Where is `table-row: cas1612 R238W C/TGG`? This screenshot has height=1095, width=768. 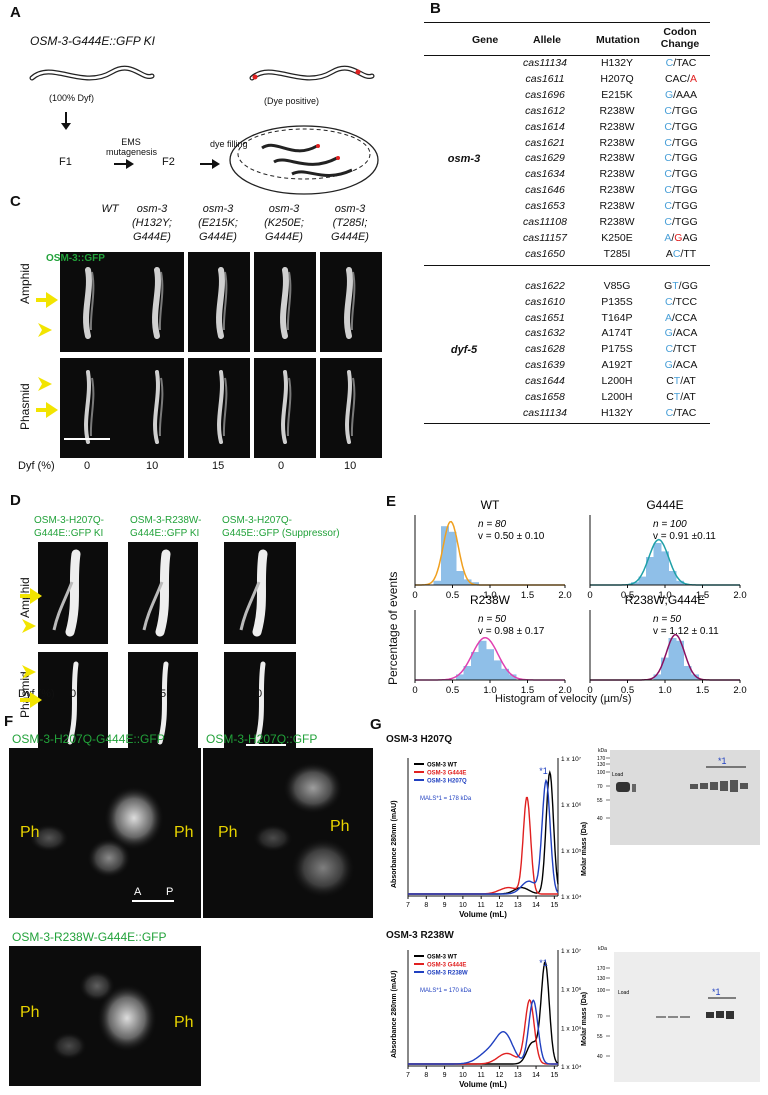 table-row: cas1612 R238W C/TGG is located at coordinates (567, 113).